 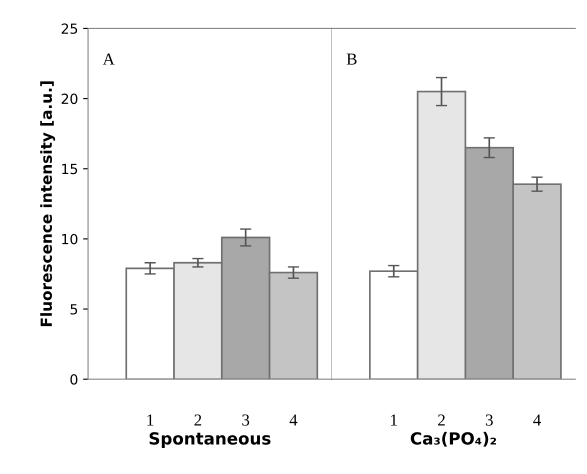 I want to click on x-axis-title: Spontaneous, so click(x=210, y=440).